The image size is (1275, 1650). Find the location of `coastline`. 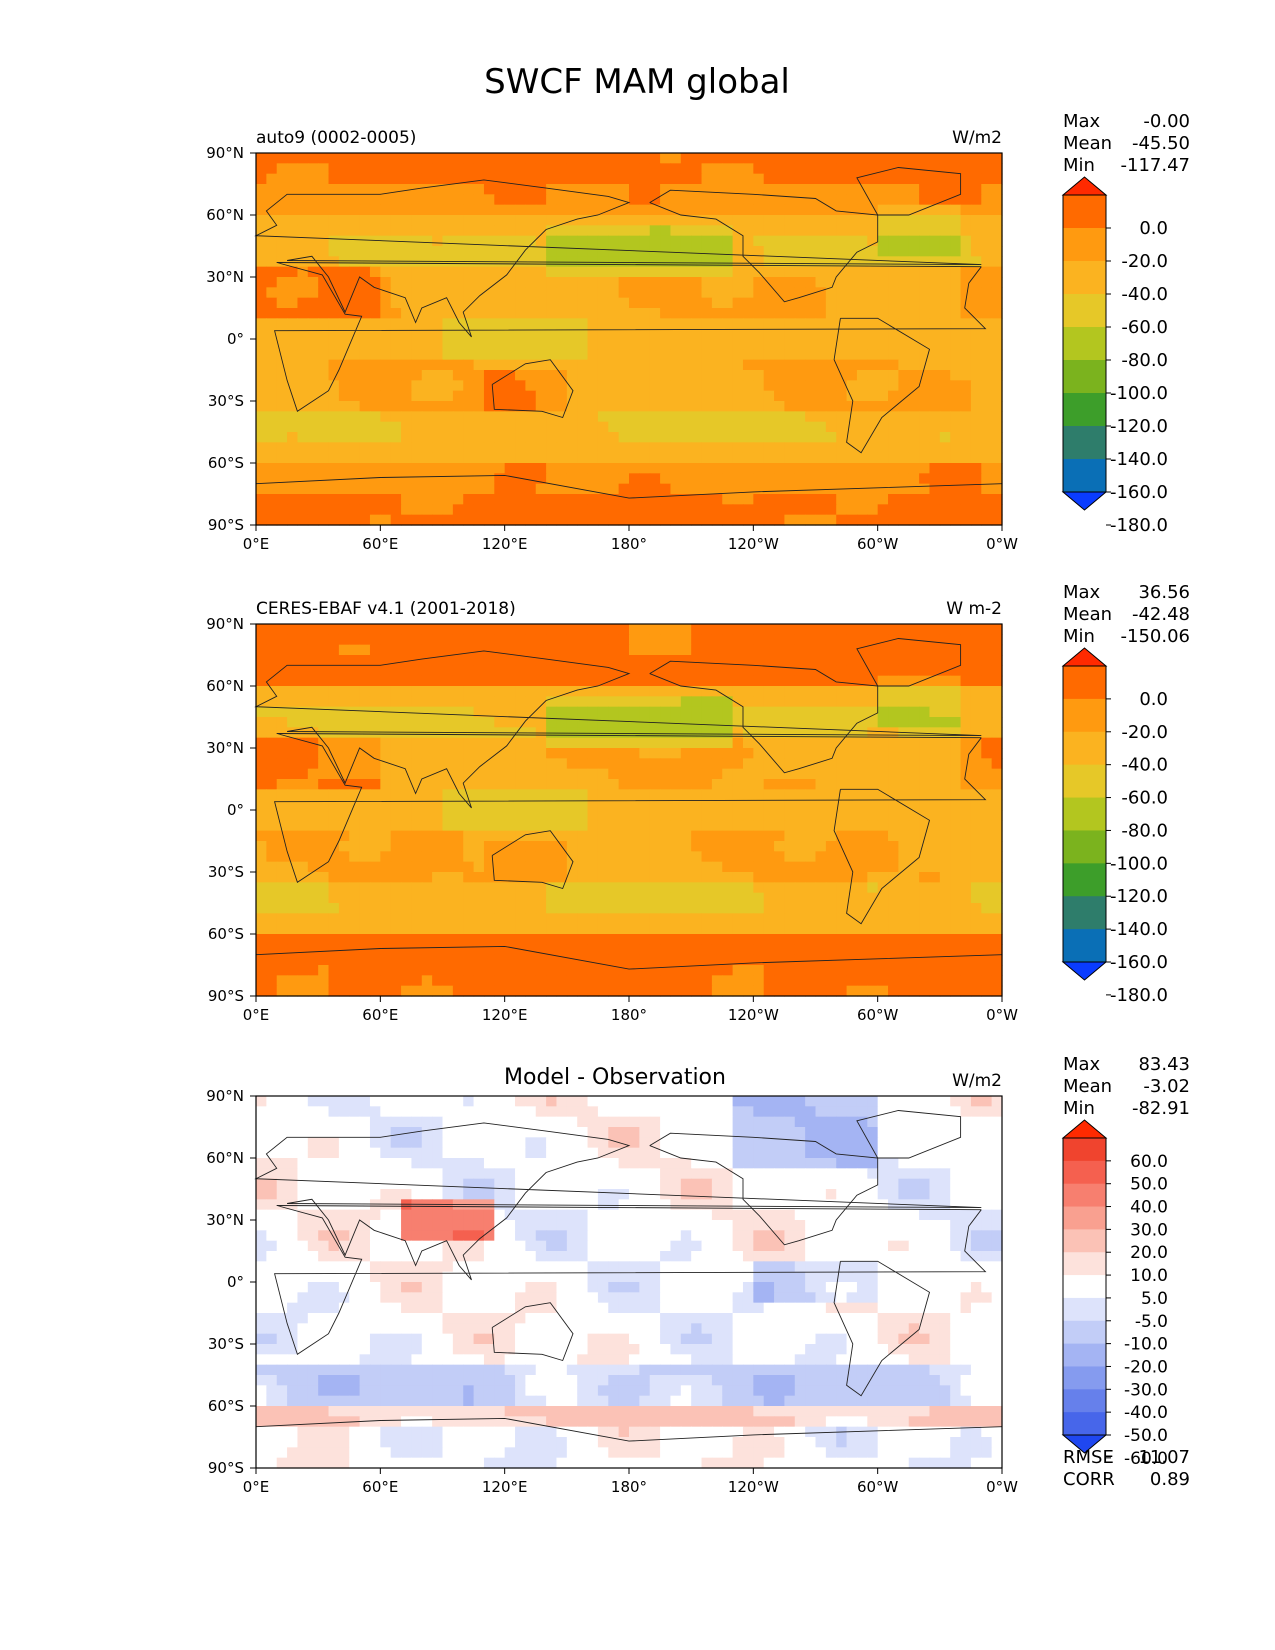

coastline is located at coordinates (630, 337).